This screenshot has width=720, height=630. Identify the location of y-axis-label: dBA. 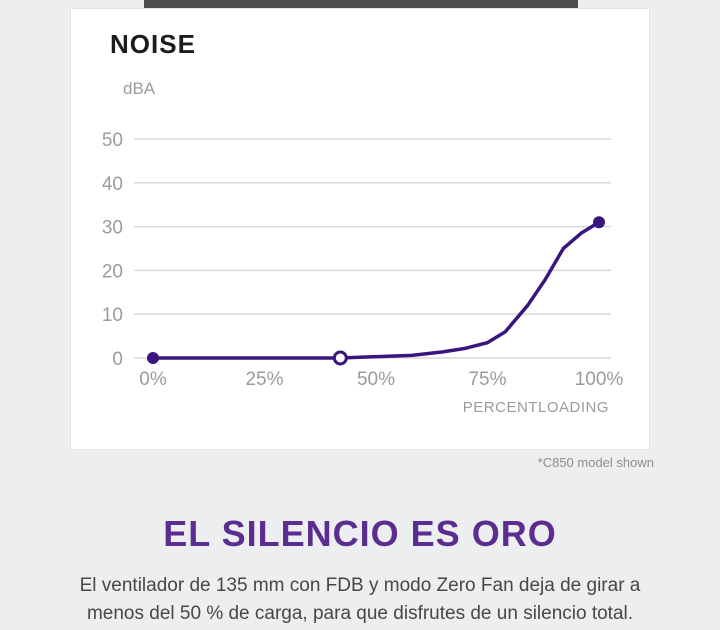
(139, 88).